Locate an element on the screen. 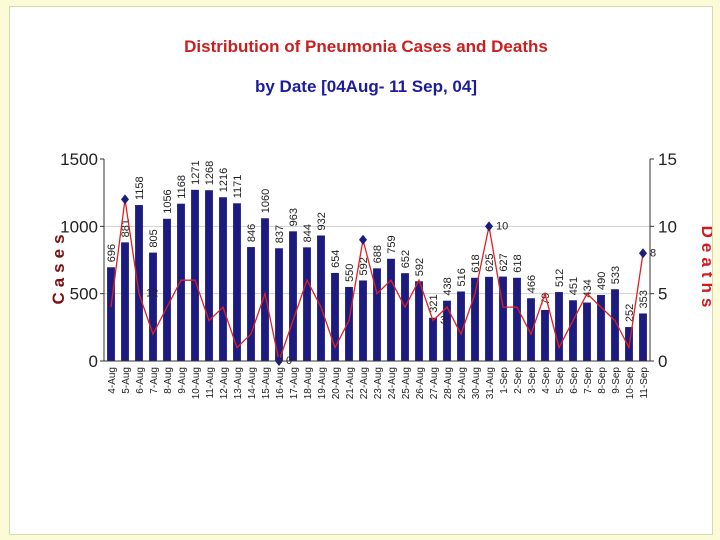  bar-value-label: 846 is located at coordinates (252, 233).